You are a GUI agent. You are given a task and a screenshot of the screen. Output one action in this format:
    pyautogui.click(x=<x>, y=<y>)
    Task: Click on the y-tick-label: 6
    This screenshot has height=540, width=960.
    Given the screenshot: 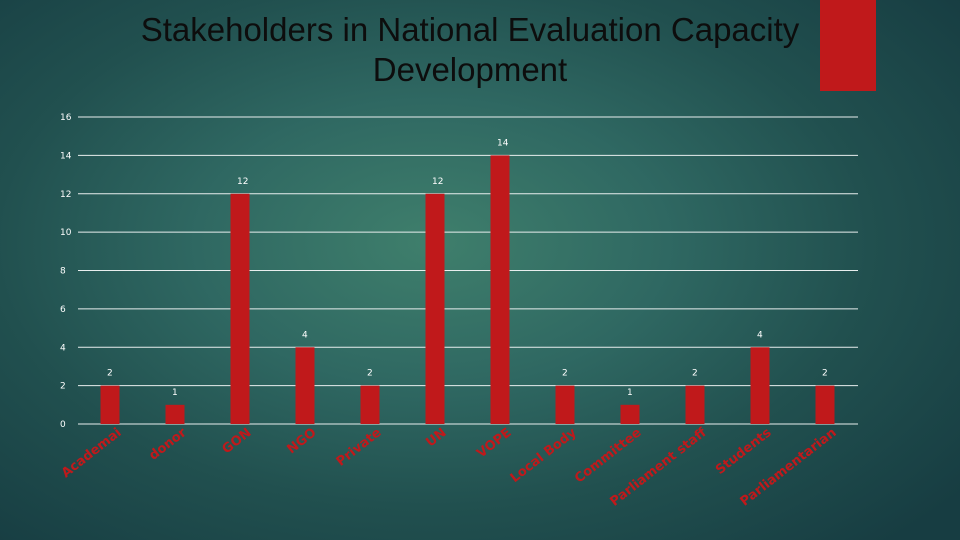 What is the action you would take?
    pyautogui.click(x=63, y=310)
    